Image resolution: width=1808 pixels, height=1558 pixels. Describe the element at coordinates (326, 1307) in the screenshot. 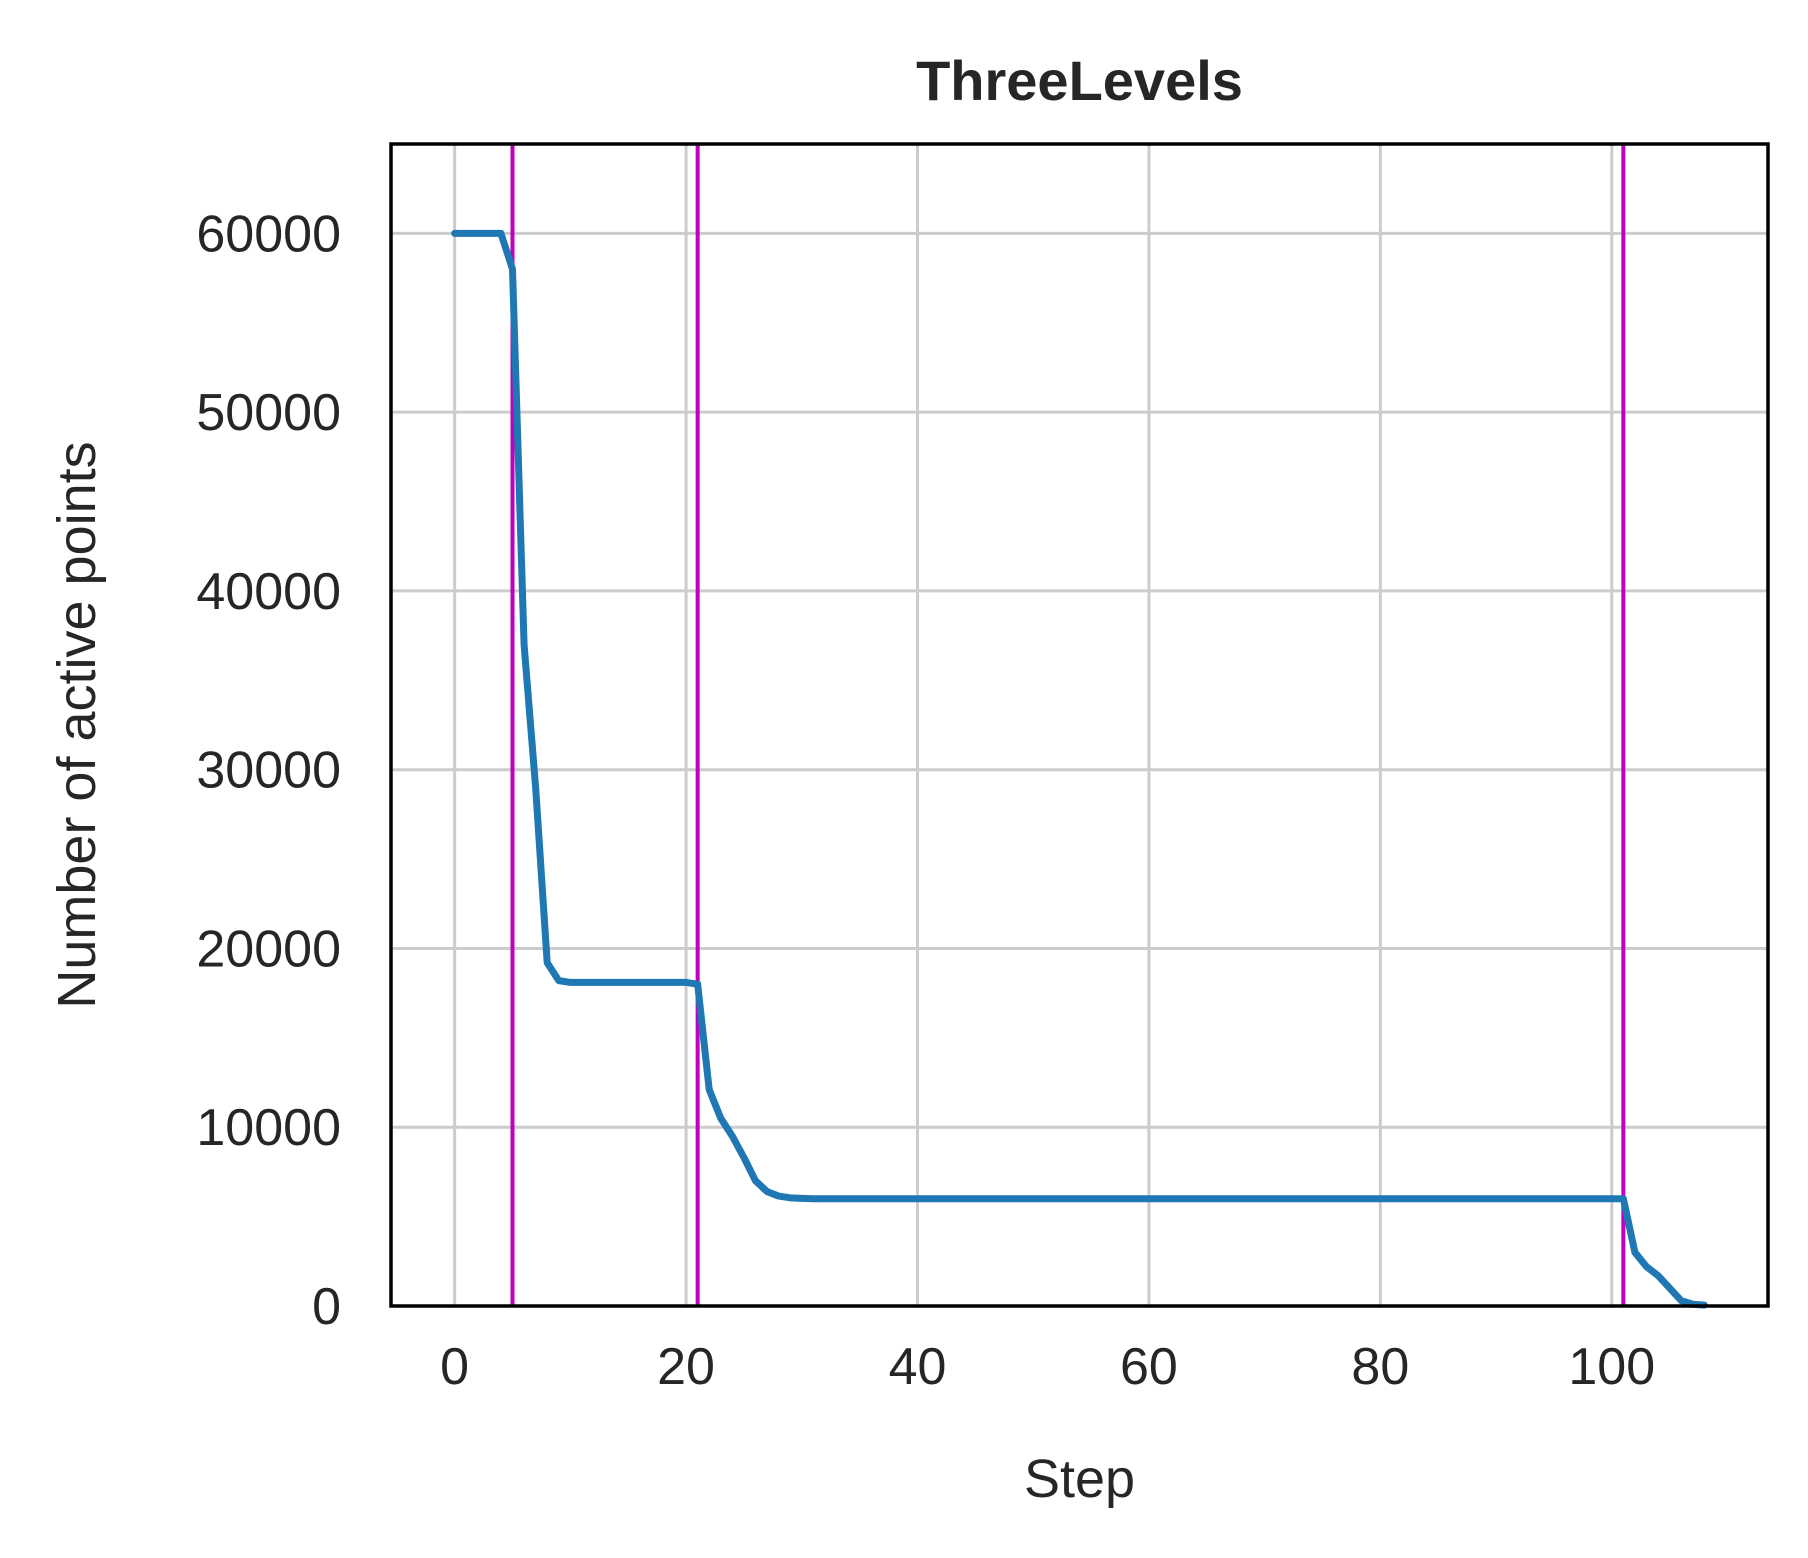

I see `y-tick-label: 0` at that location.